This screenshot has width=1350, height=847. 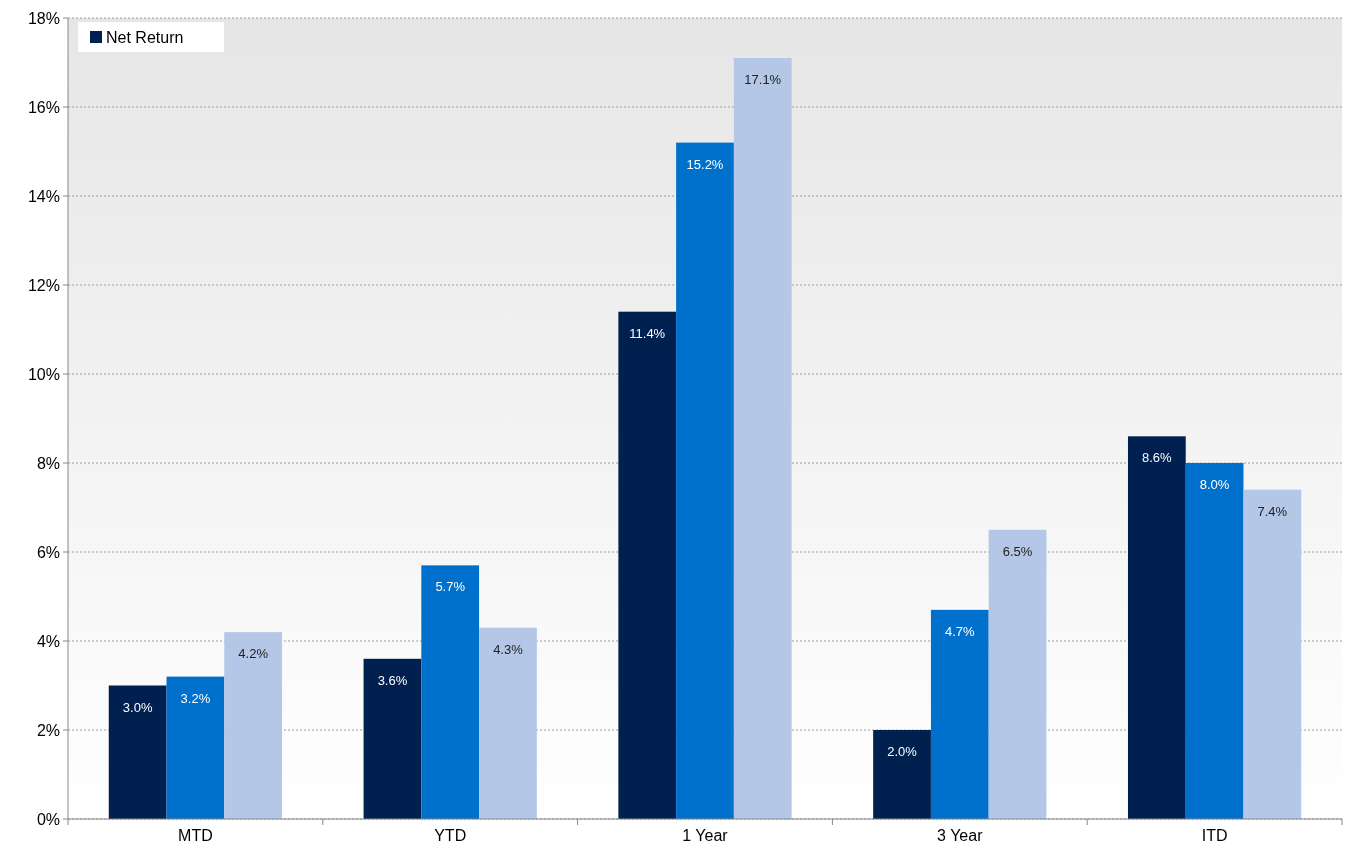 I want to click on data-label: 4.7%, so click(x=960, y=631).